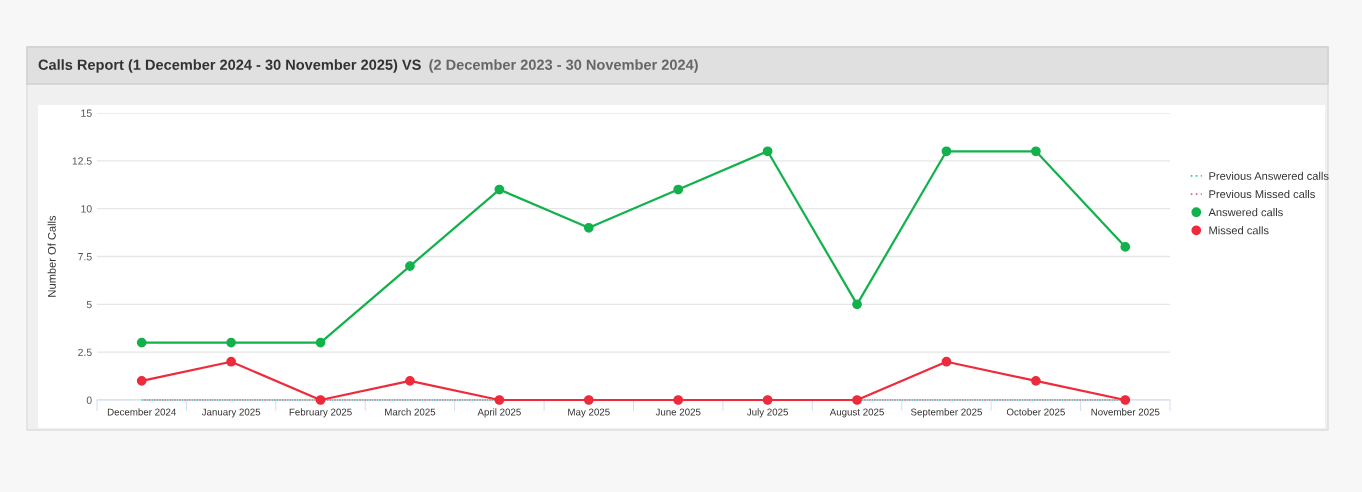  I want to click on x-tick-label: May 2025, so click(589, 413).